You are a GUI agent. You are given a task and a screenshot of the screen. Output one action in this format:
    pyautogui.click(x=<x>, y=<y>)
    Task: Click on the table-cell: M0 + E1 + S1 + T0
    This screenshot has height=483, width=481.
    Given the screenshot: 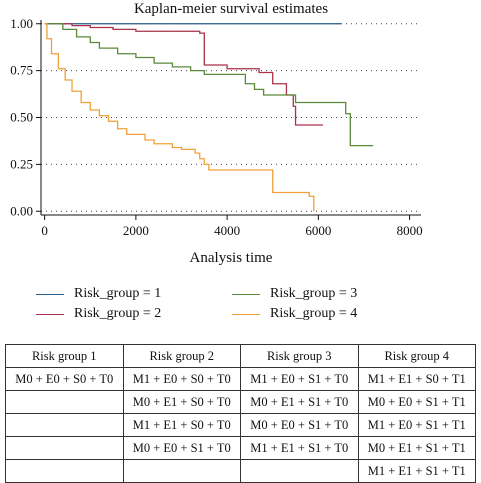 What is the action you would take?
    pyautogui.click(x=299, y=402)
    